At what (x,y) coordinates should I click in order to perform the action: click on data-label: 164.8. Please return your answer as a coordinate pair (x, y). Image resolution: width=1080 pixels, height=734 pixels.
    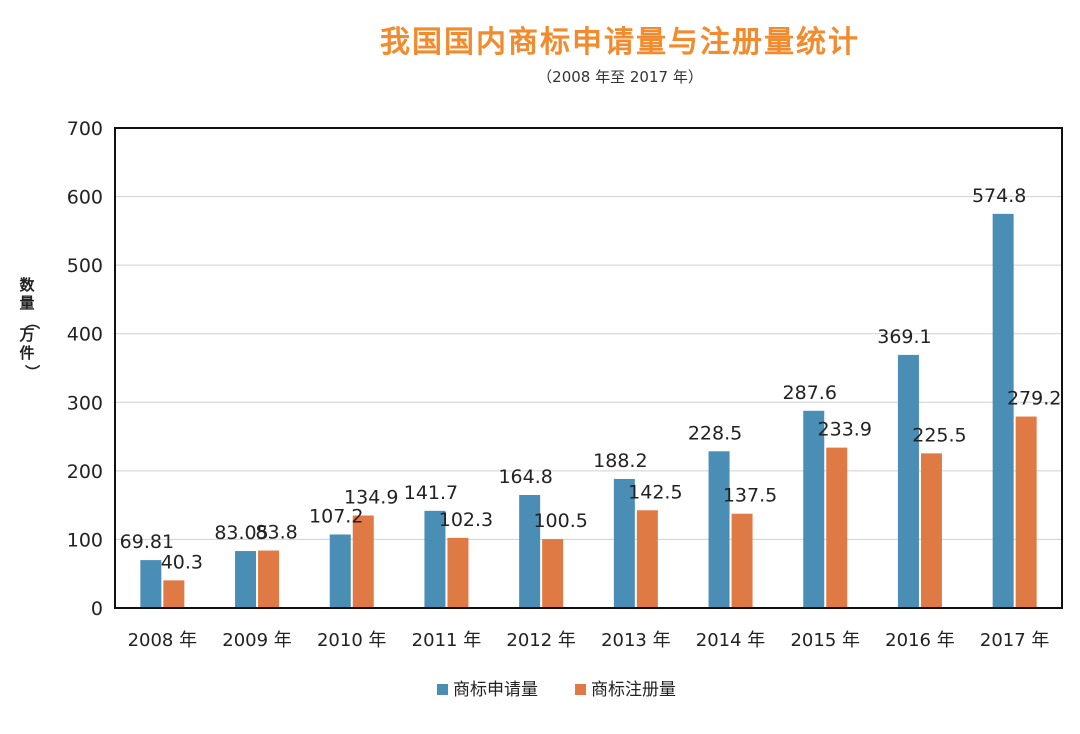
    Looking at the image, I should click on (525, 477).